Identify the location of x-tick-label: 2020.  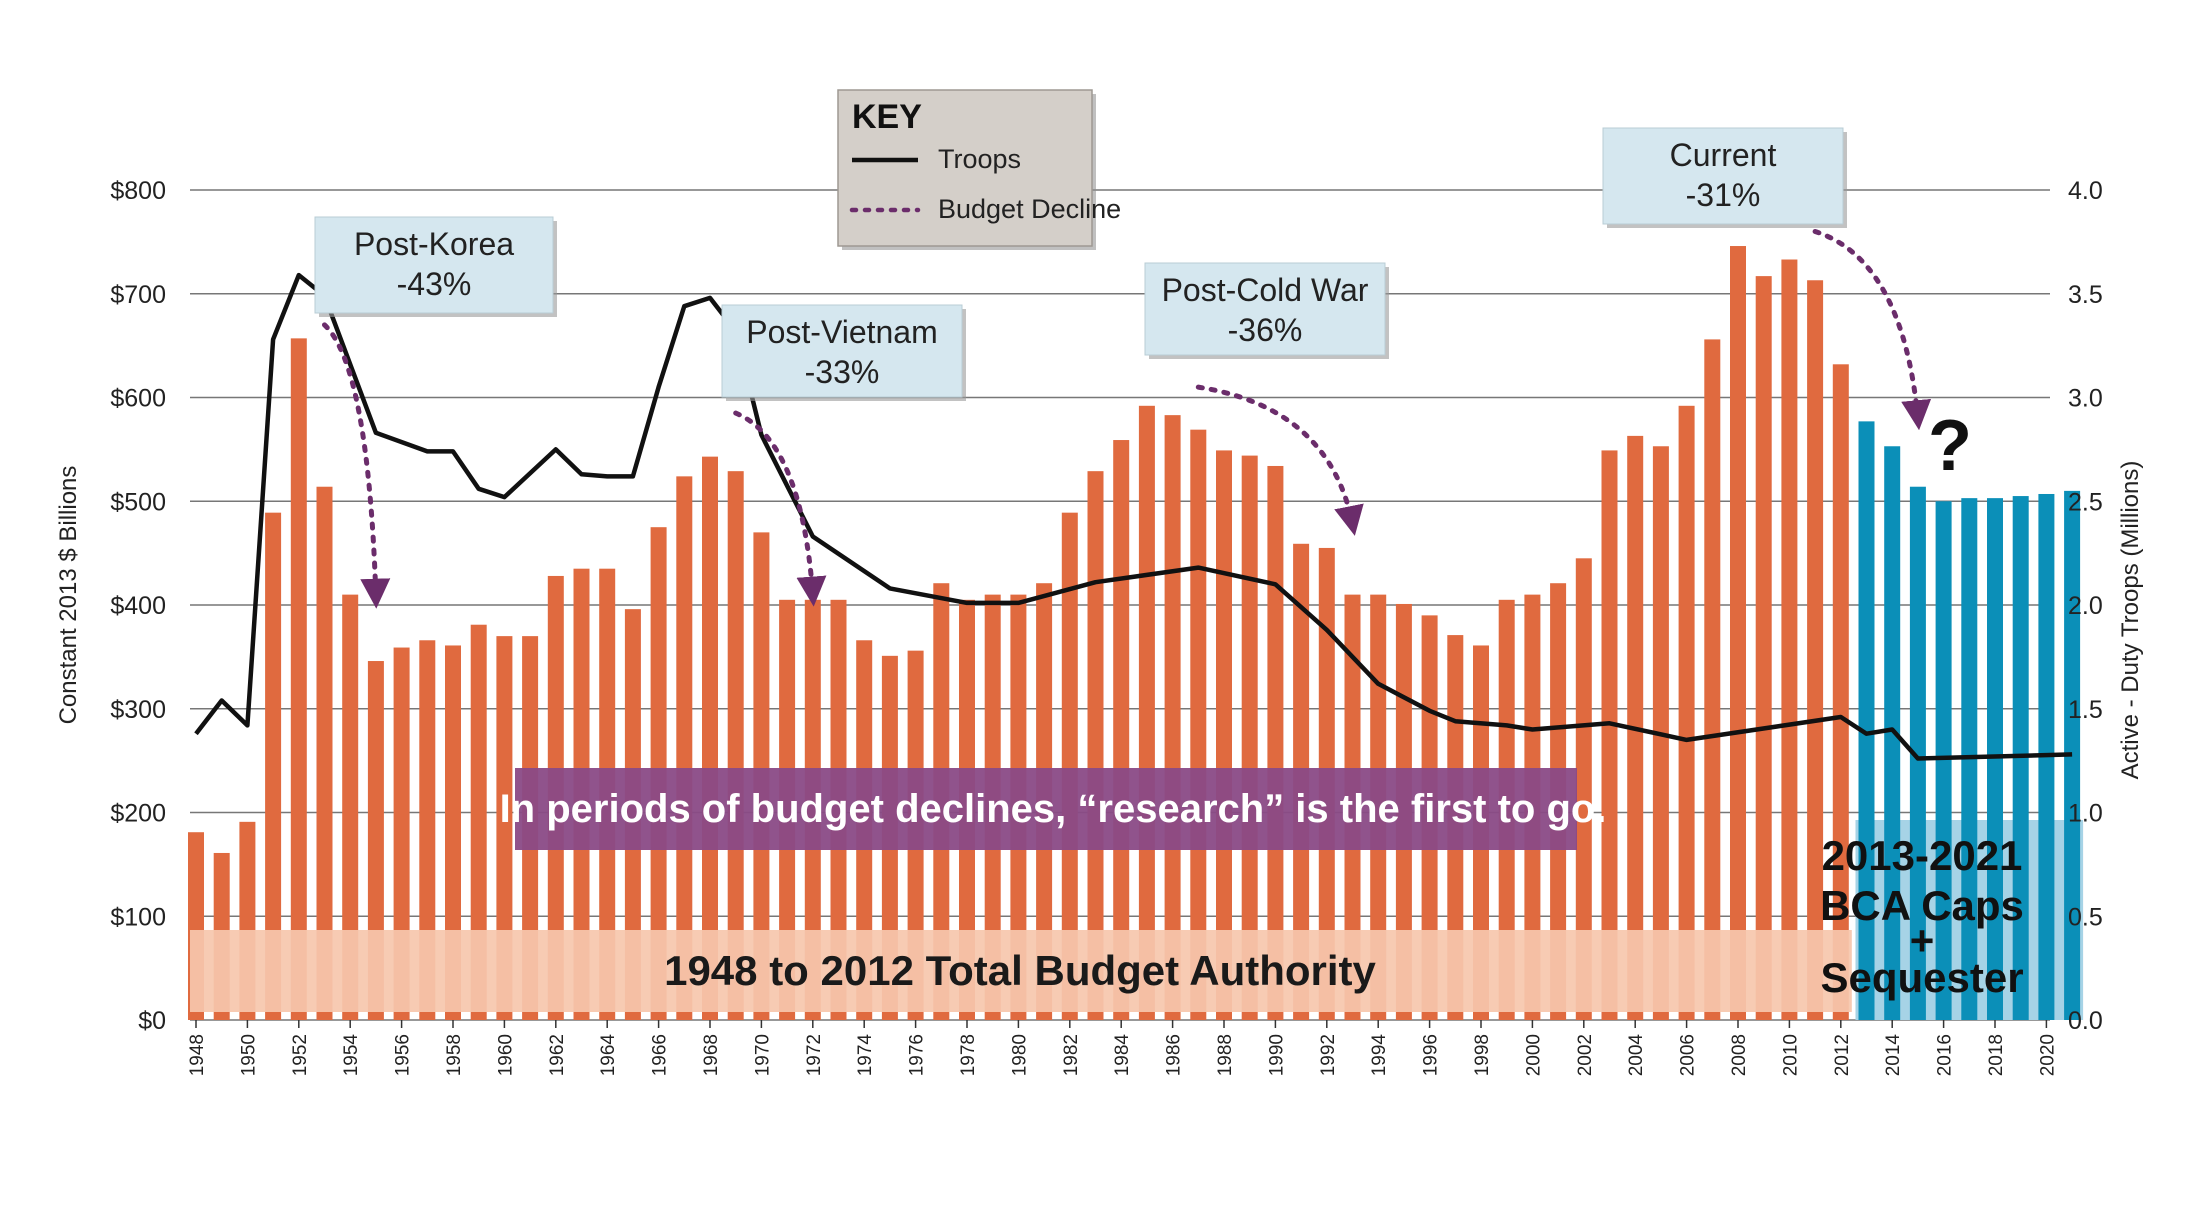
(2047, 1055).